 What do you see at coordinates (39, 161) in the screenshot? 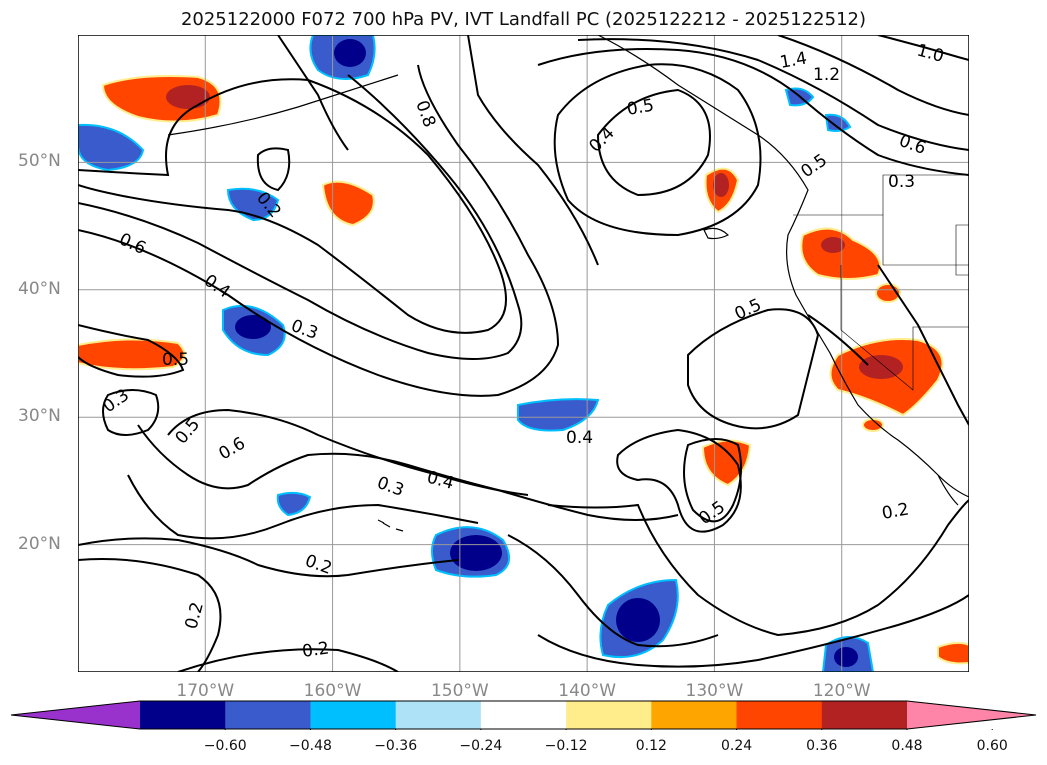
I see `latitude-label: 50°N` at bounding box center [39, 161].